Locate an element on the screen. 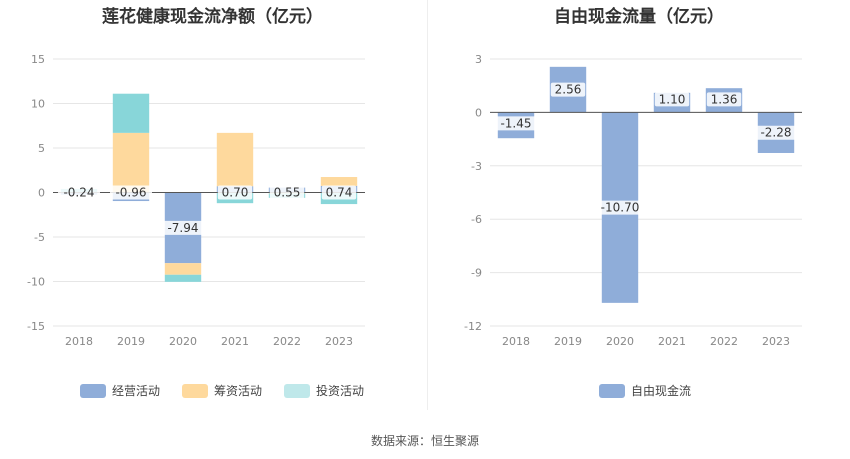 This screenshot has width=850, height=459. legend-label-financing: 筹资活动 is located at coordinates (238, 391).